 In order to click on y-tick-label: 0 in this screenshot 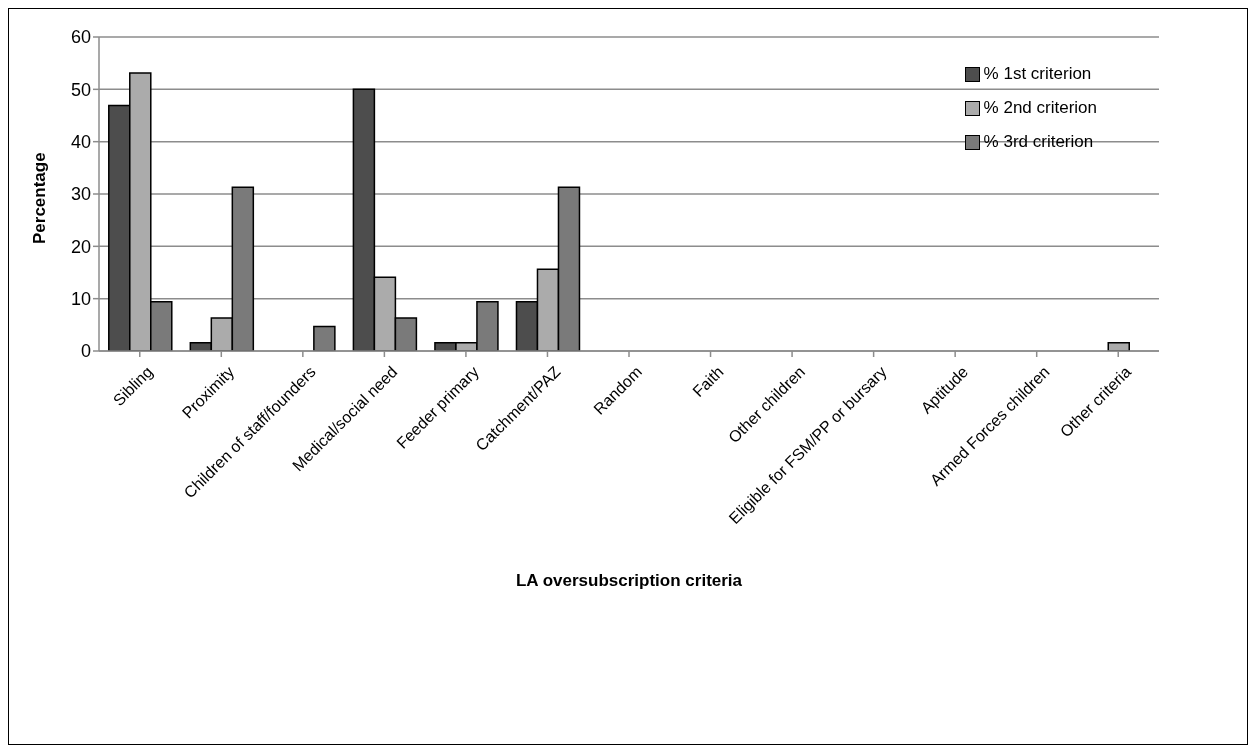, I will do `click(85, 351)`.